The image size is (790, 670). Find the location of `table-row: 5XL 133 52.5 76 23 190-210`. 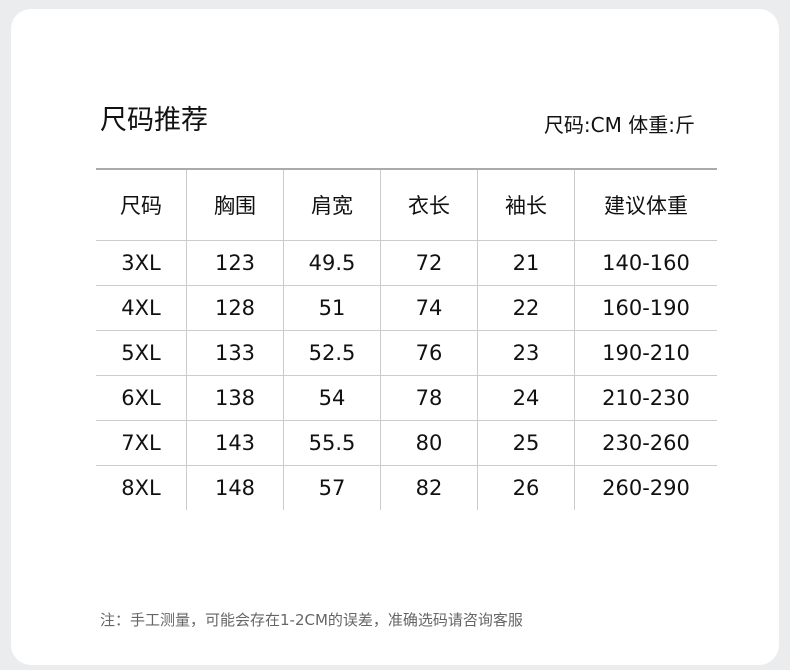

table-row: 5XL 133 52.5 76 23 190-210 is located at coordinates (406, 353).